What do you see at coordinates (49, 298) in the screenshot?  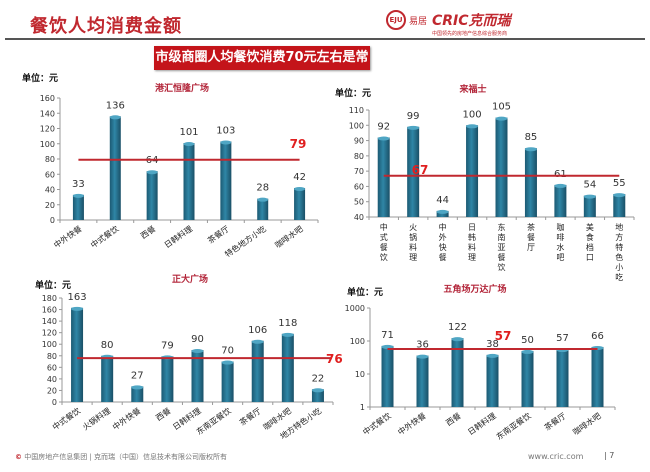 I see `y-tick-label: 180` at bounding box center [49, 298].